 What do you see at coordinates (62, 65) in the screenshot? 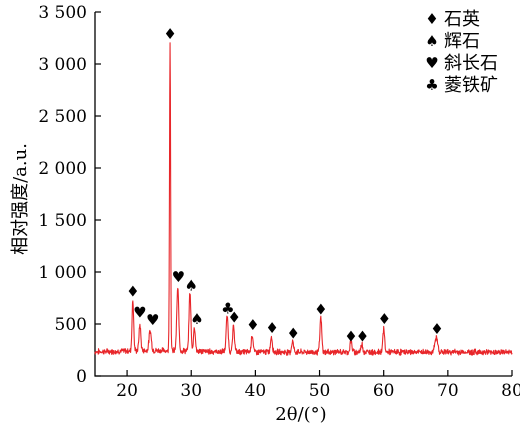
I see `y-tick-label: 3 000` at bounding box center [62, 65].